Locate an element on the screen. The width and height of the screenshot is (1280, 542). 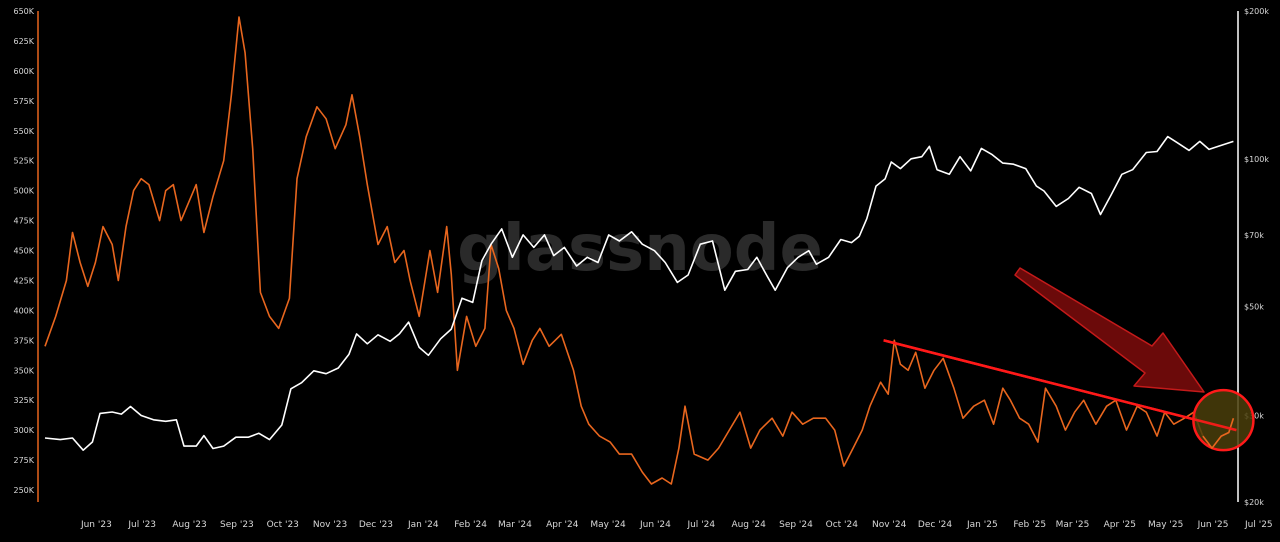
x-axis-tick-label: Jan '25 is located at coordinates (982, 525).